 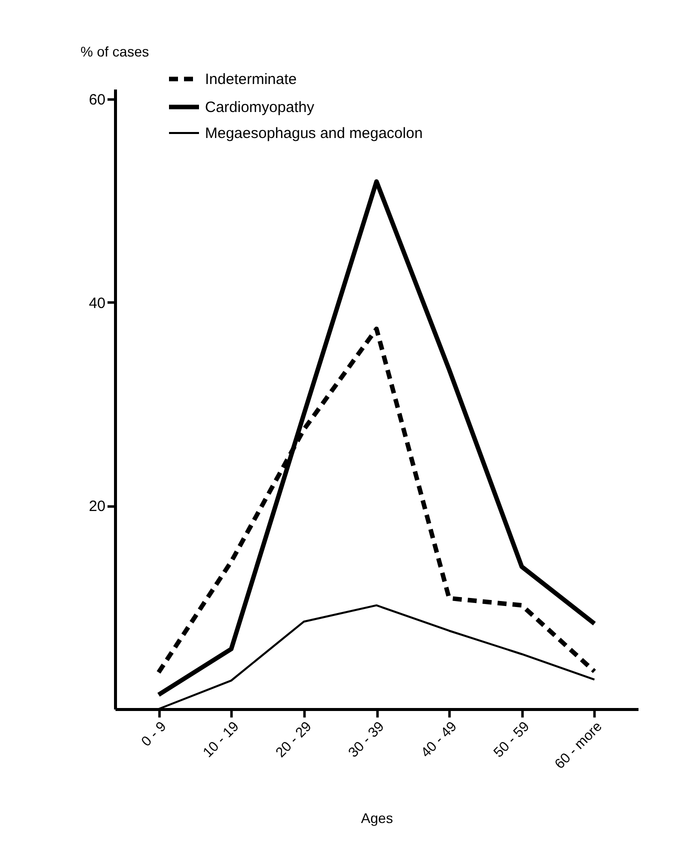 I want to click on x-tick-label: 20 - 29, so click(x=293, y=739).